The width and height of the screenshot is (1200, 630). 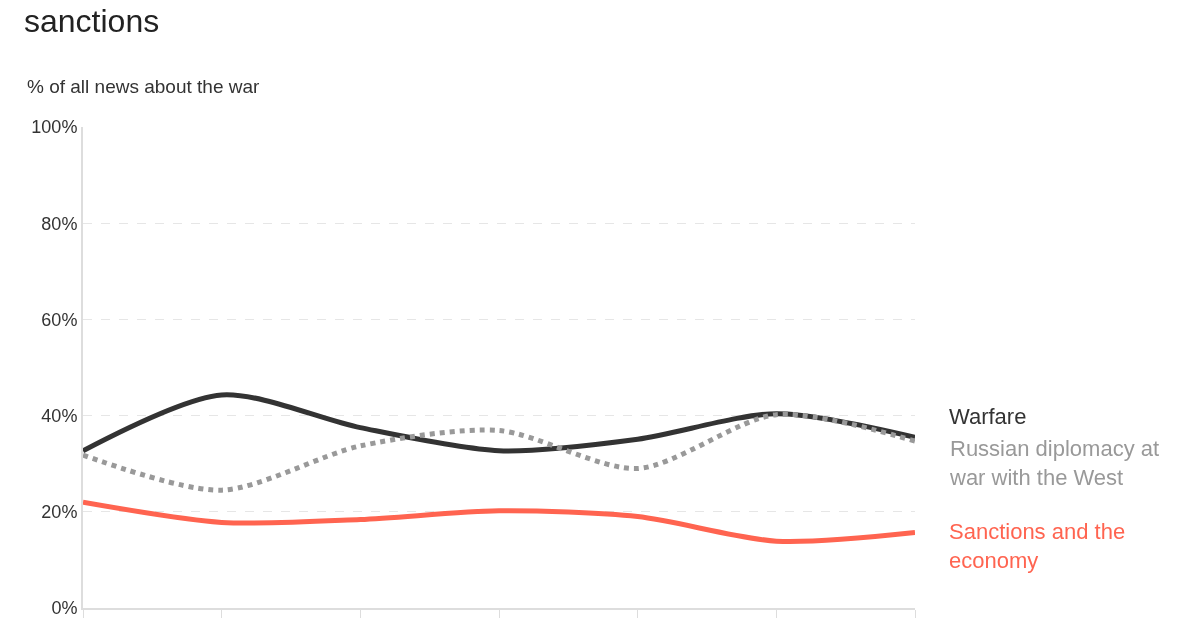 What do you see at coordinates (54, 127) in the screenshot?
I see `y-tick-label: 100%` at bounding box center [54, 127].